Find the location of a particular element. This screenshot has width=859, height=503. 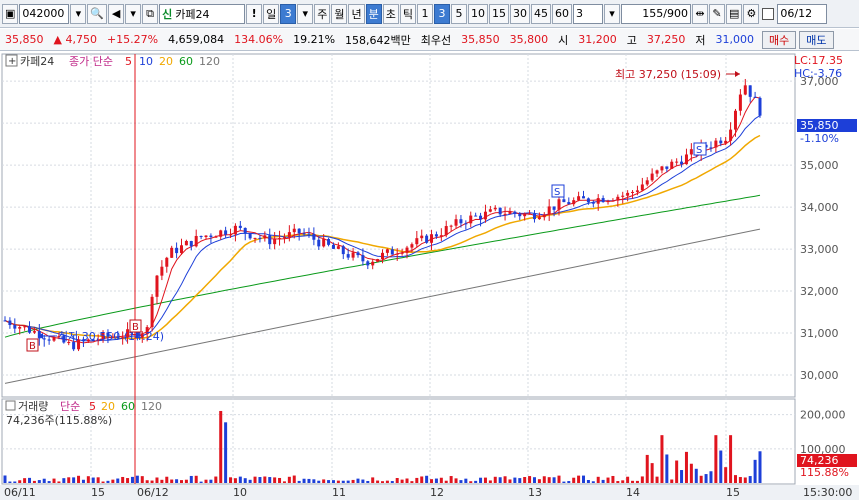

tick-10-button: 10 is located at coordinates (477, 13).